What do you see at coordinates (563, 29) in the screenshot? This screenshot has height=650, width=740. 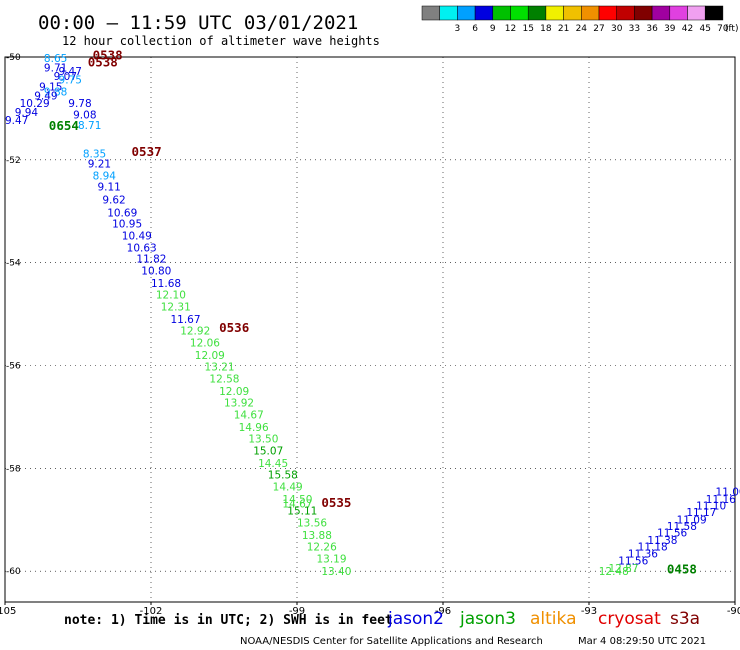 I see `colorbar-tick-label: 21` at bounding box center [563, 29].